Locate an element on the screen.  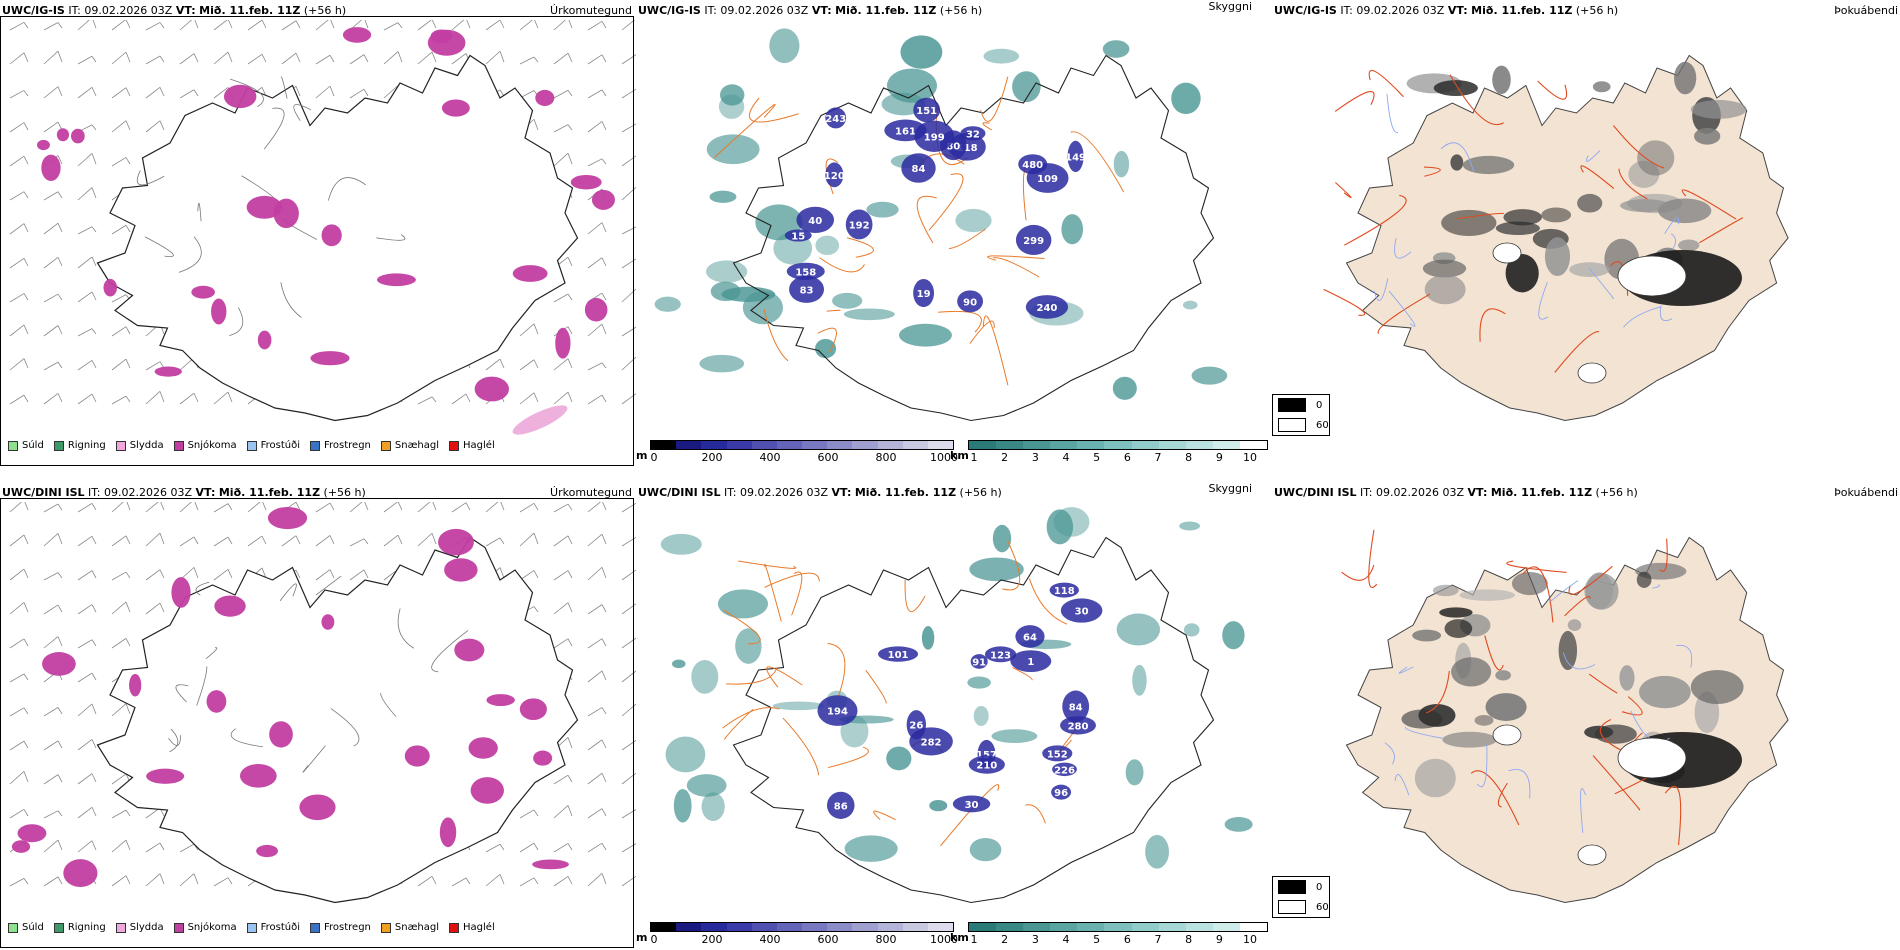
colorbar-unit: m is located at coordinates (642, 937).